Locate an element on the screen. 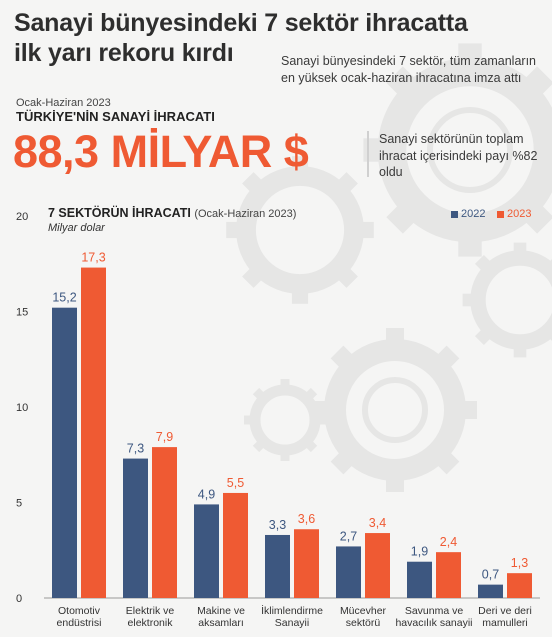 The height and width of the screenshot is (637, 552). chart-subtitle: (Ocak-Haziran 2023) is located at coordinates (245, 214).